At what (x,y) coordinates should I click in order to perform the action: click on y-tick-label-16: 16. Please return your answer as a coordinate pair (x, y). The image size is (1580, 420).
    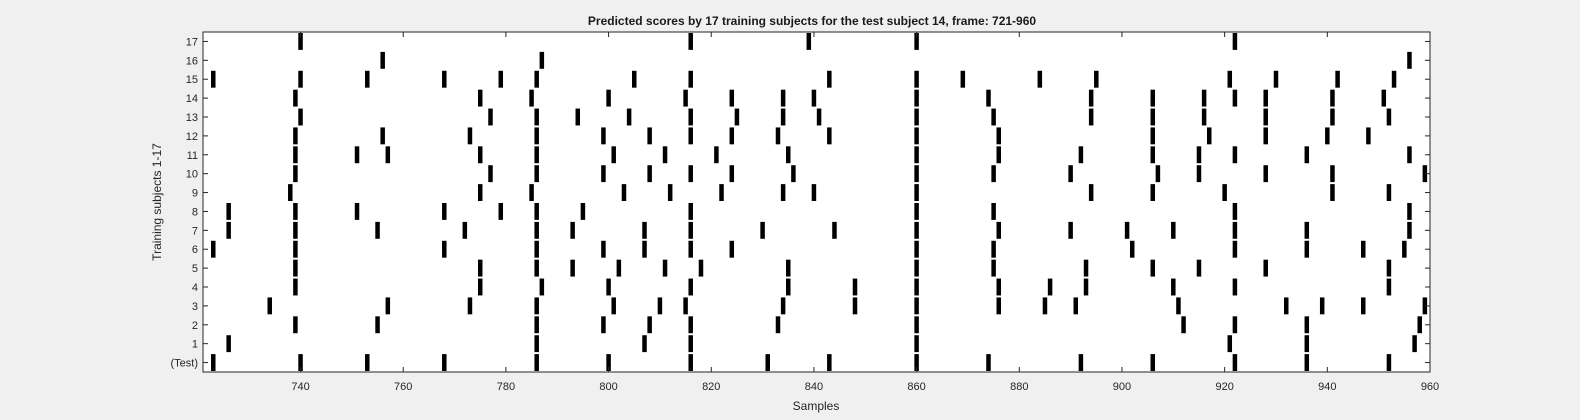
    Looking at the image, I should click on (192, 61).